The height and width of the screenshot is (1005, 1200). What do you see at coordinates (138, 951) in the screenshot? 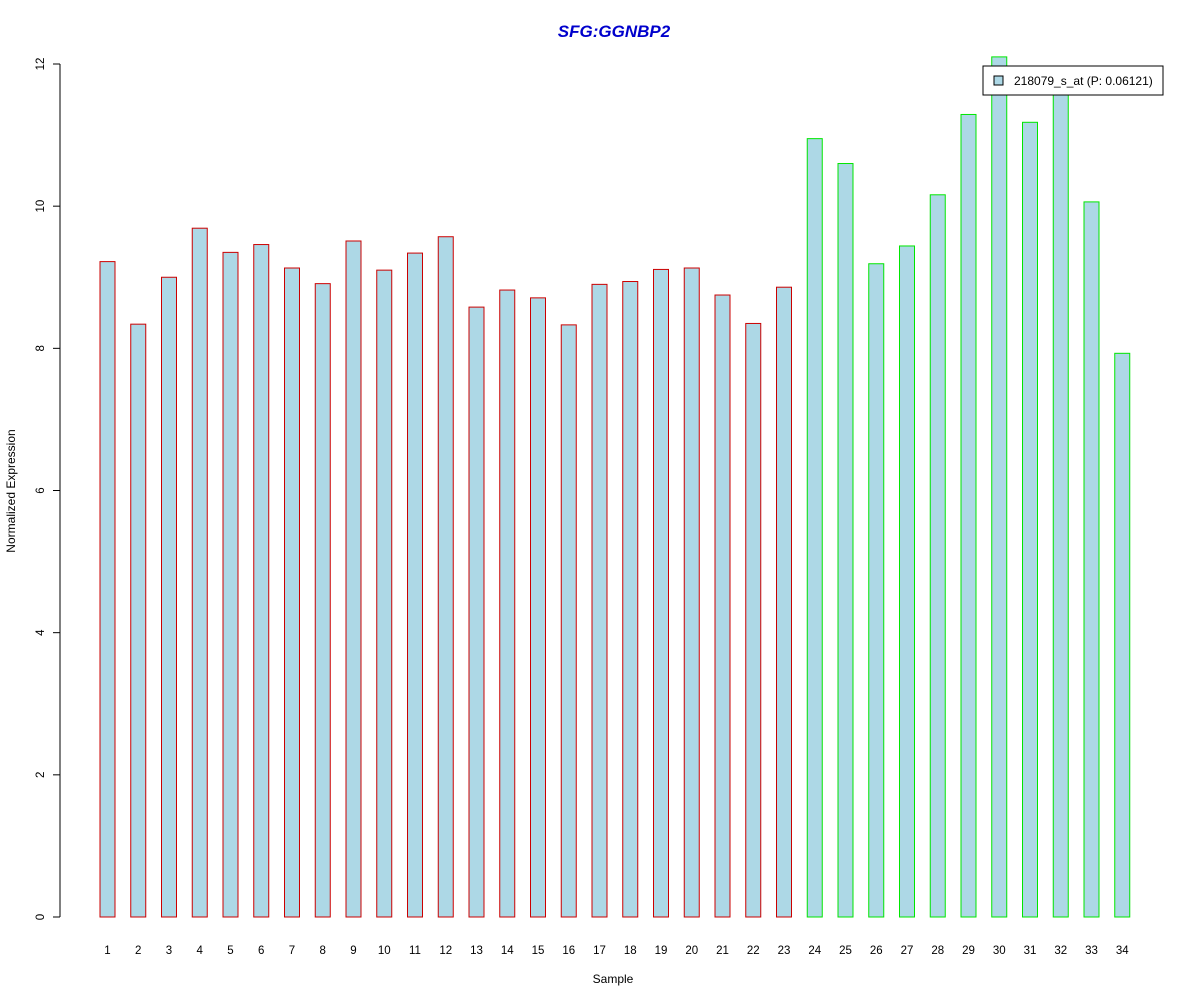
I see `x-tick-label: 2` at bounding box center [138, 951].